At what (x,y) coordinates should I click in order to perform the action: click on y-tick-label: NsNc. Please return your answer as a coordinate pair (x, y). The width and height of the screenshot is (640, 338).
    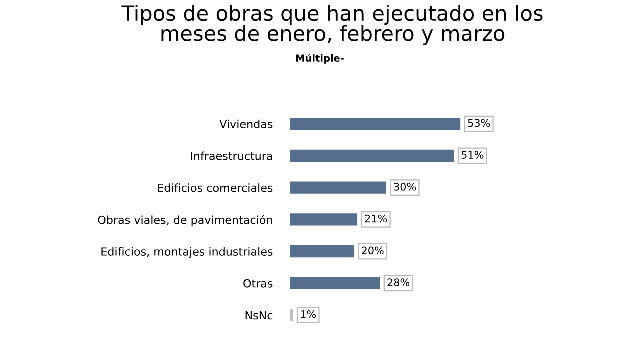
    Looking at the image, I should click on (259, 315).